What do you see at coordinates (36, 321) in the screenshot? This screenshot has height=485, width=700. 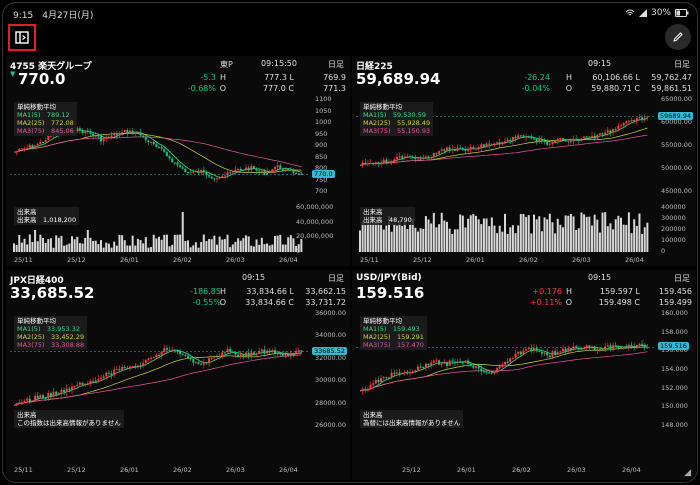 I see `ma-legend-title: 単純移動平均` at bounding box center [36, 321].